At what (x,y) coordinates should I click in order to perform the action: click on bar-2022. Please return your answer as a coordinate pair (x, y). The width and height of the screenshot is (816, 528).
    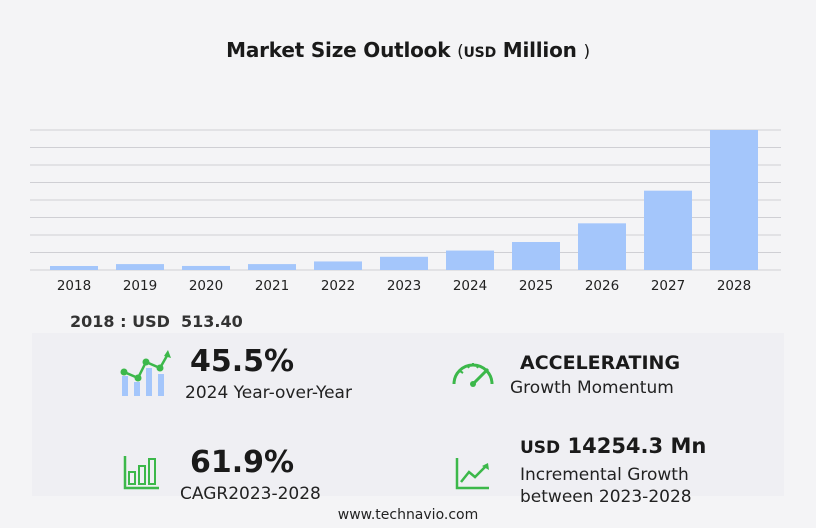
    Looking at the image, I should click on (338, 265).